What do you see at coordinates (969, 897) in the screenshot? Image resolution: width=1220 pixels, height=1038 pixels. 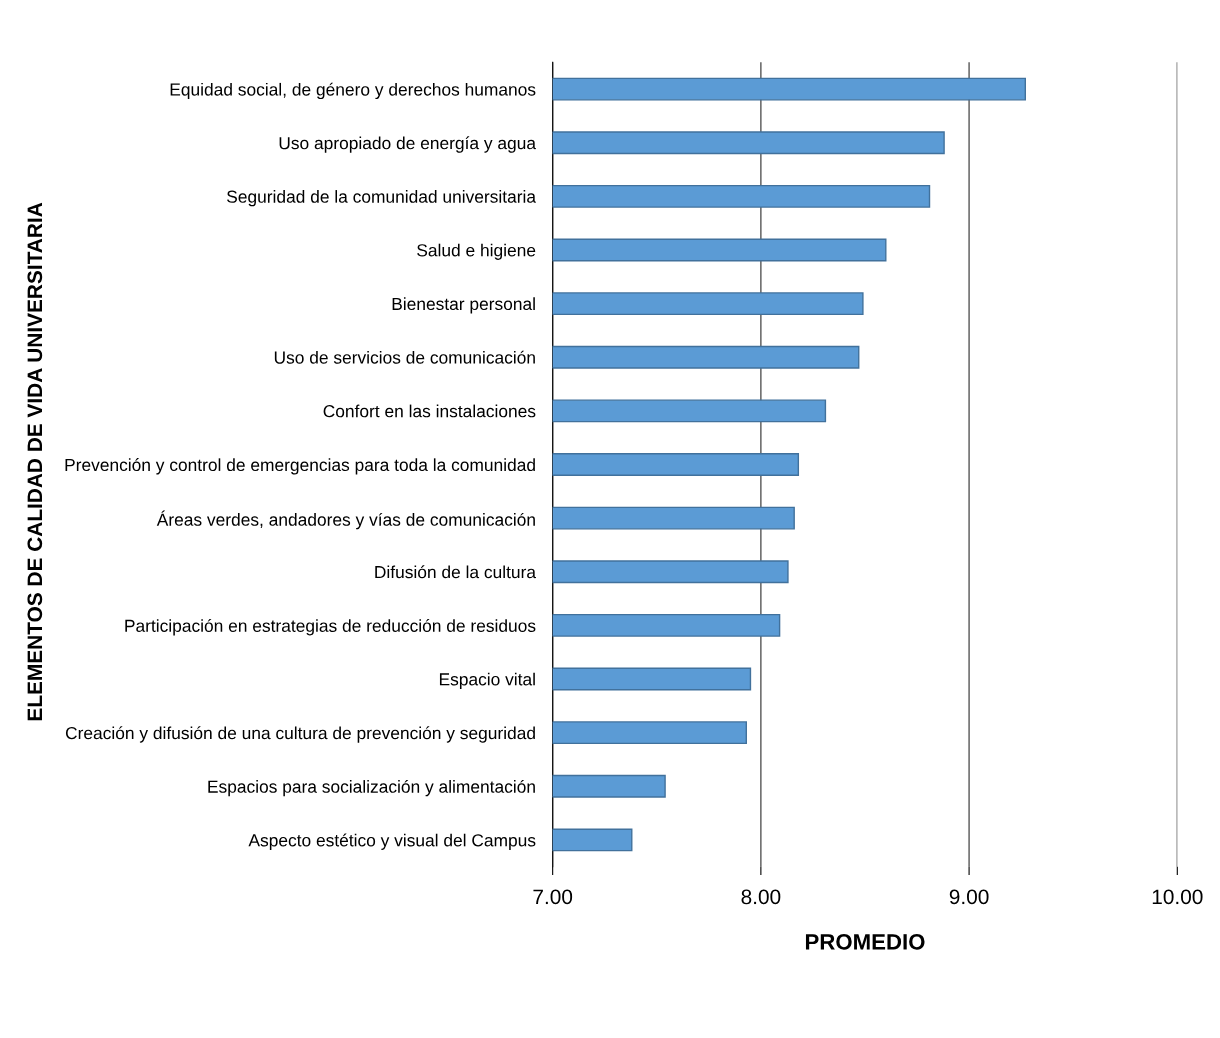 I see `x-tick-label: 9.00` at bounding box center [969, 897].